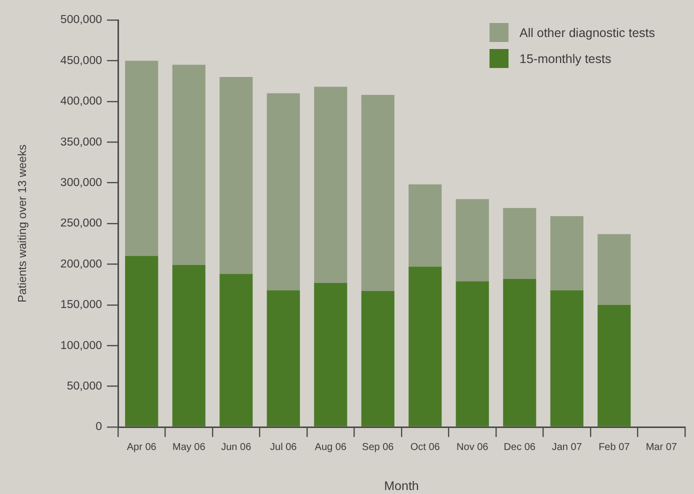  What do you see at coordinates (81, 60) in the screenshot?
I see `y-tick-label: 450,000` at bounding box center [81, 60].